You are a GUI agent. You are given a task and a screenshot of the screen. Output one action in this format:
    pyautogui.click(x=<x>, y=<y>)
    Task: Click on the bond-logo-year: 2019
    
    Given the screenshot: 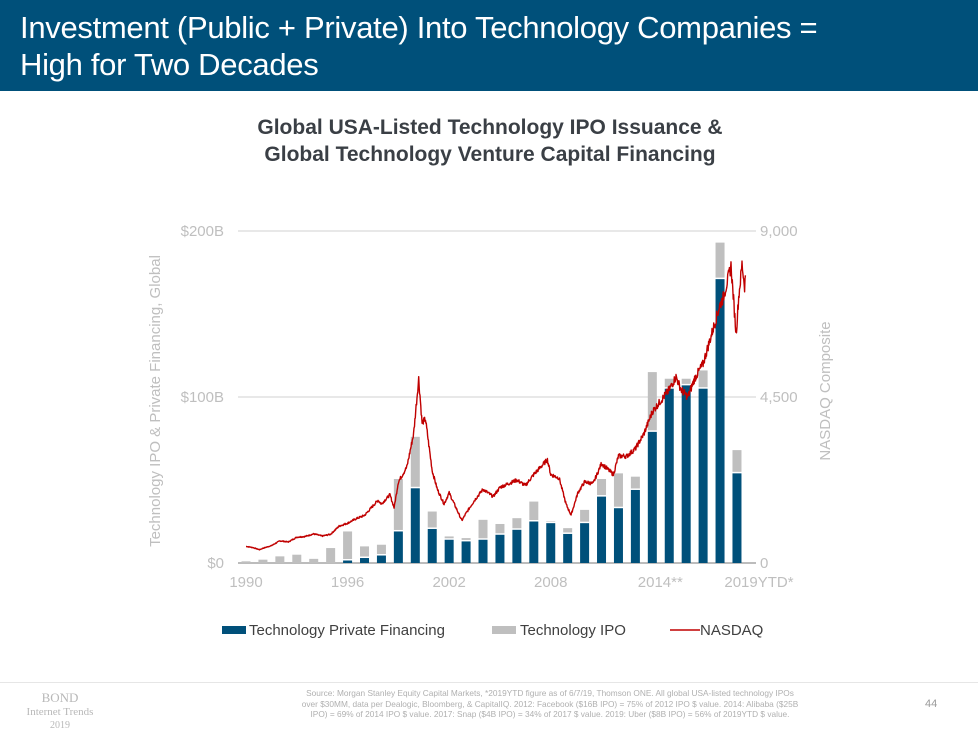 What is the action you would take?
    pyautogui.click(x=60, y=725)
    